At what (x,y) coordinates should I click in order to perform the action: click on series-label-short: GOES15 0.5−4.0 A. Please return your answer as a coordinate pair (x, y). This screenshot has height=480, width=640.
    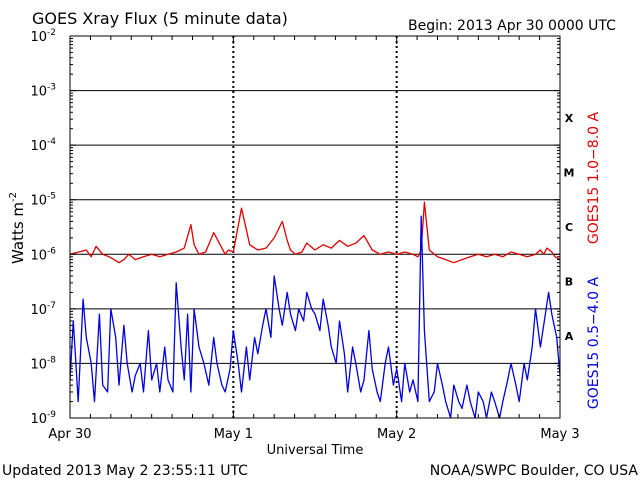
    Looking at the image, I should click on (594, 343).